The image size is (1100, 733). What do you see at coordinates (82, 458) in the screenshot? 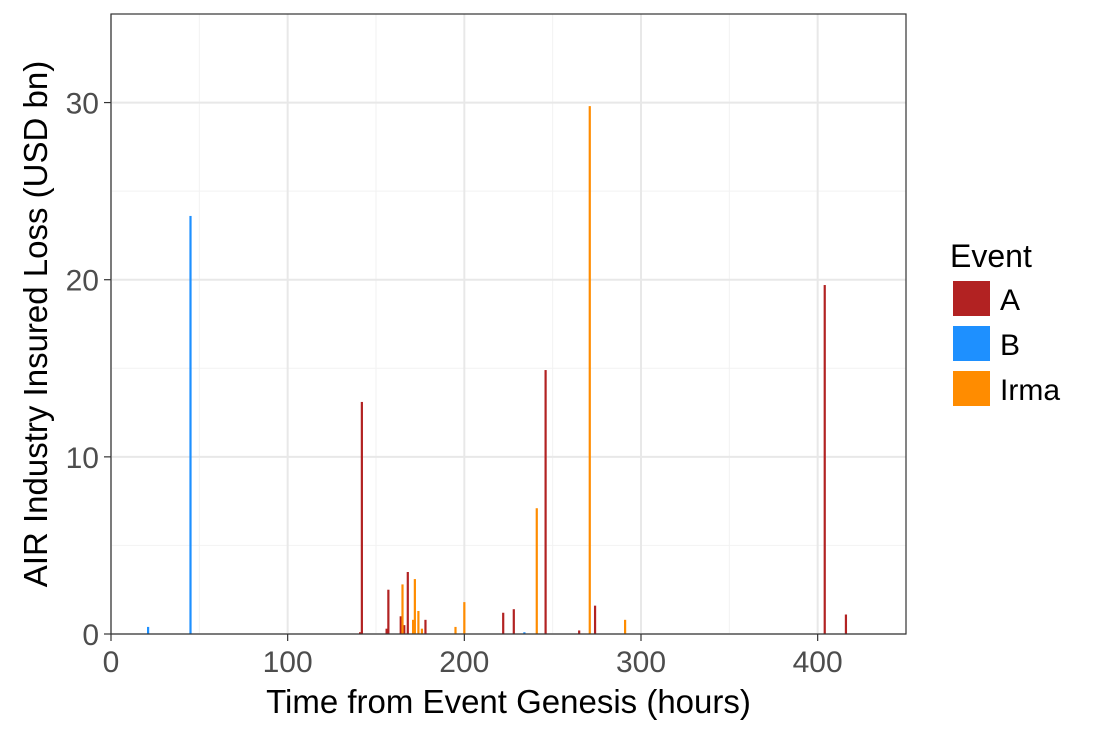
I see `y-tick-label: 10` at bounding box center [82, 458].